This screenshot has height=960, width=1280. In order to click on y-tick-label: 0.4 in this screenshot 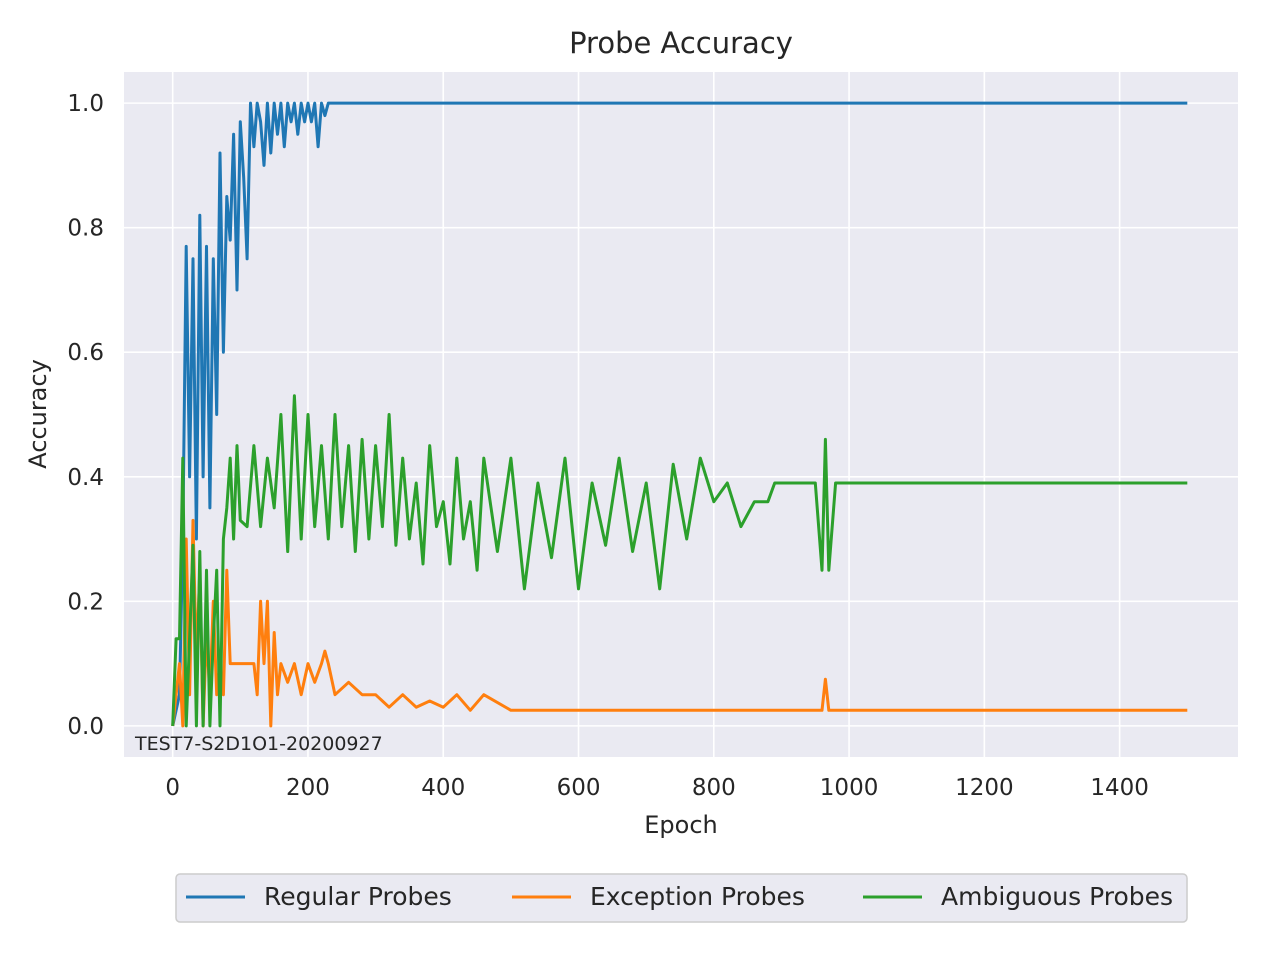, I will do `click(85, 478)`.